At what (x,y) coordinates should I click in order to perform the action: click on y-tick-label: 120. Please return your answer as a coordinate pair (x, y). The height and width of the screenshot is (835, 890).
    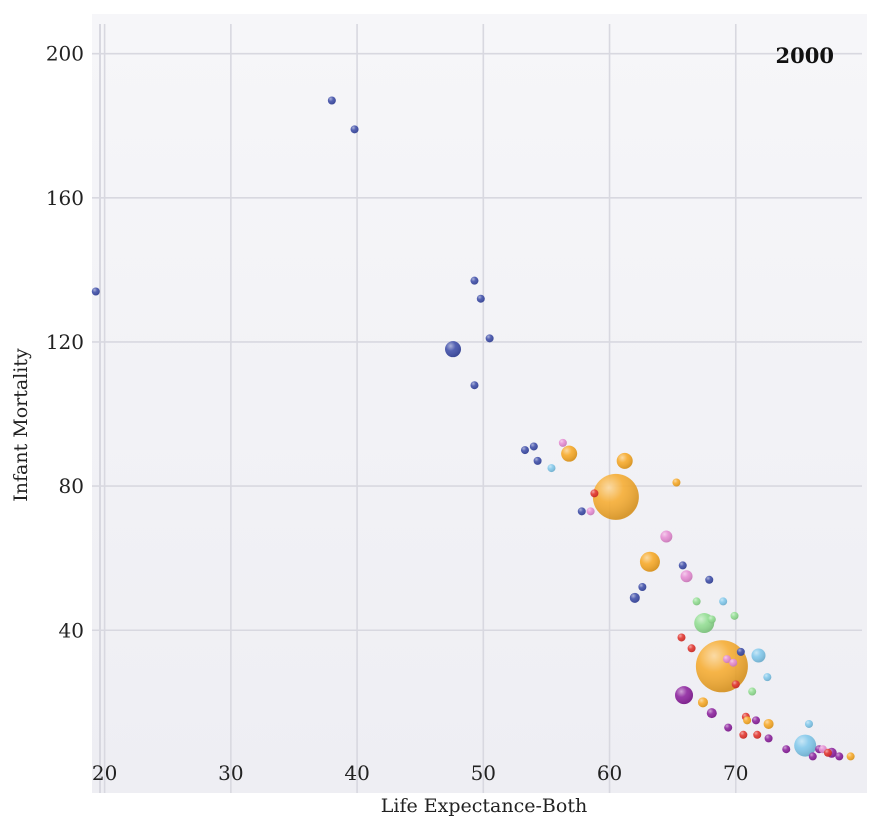
    Looking at the image, I should click on (65, 342).